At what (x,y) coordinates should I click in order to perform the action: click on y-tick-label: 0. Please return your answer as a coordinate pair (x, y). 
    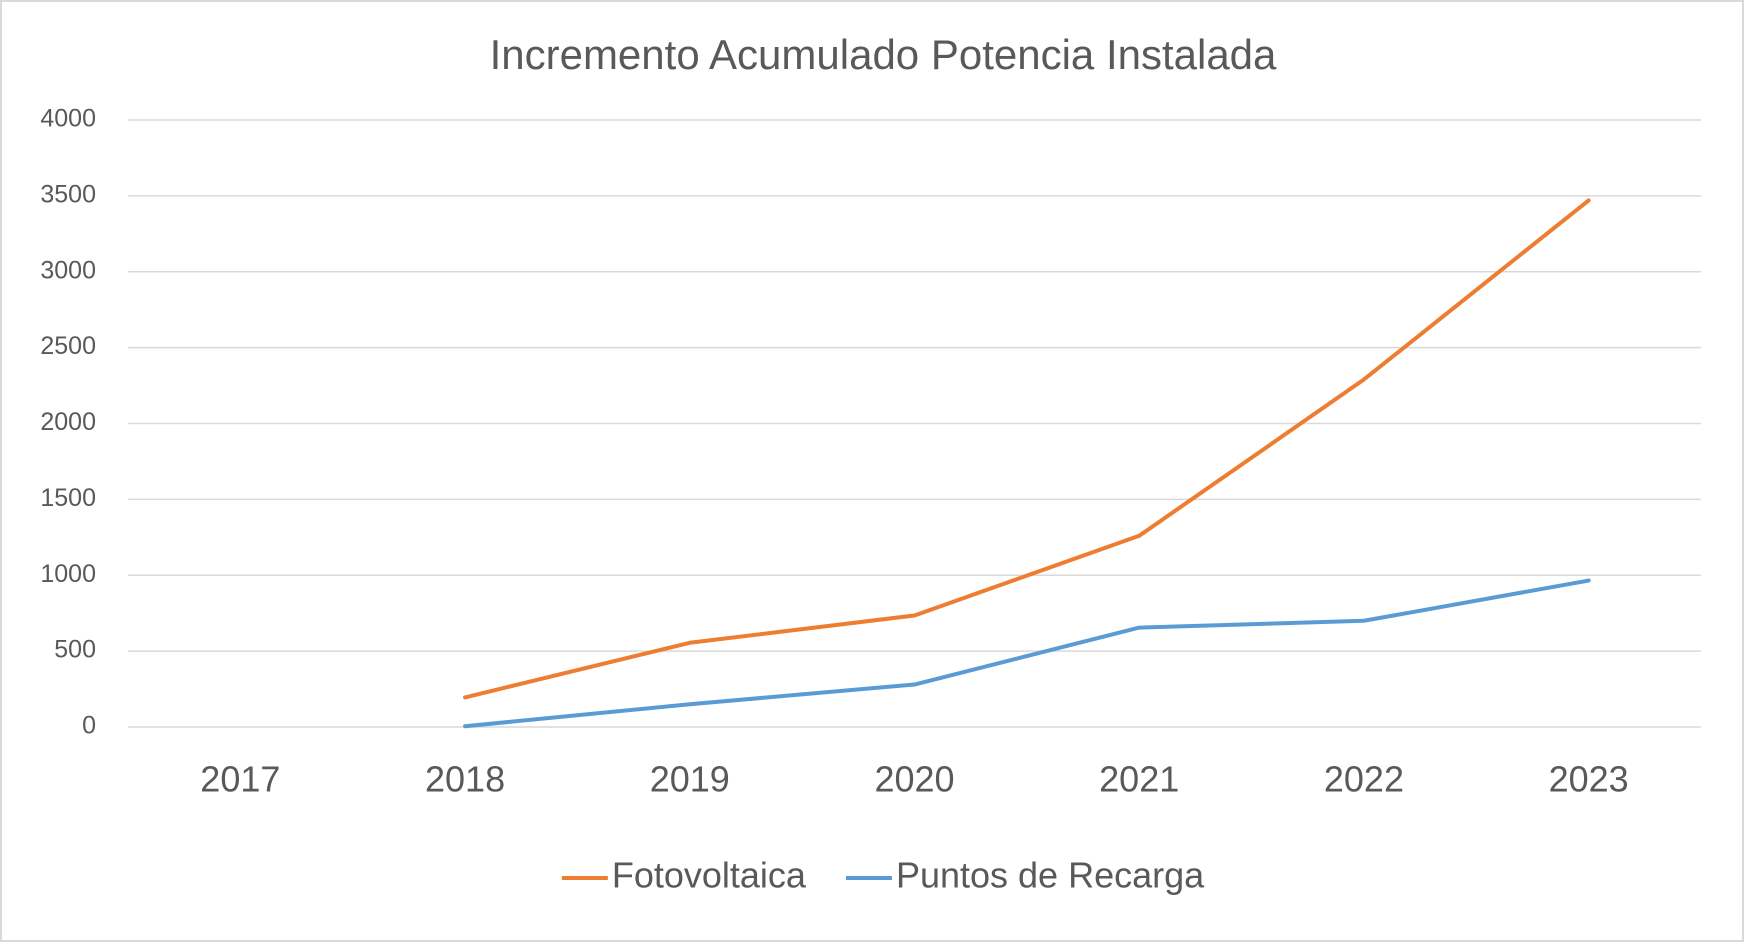
    Looking at the image, I should click on (89, 726).